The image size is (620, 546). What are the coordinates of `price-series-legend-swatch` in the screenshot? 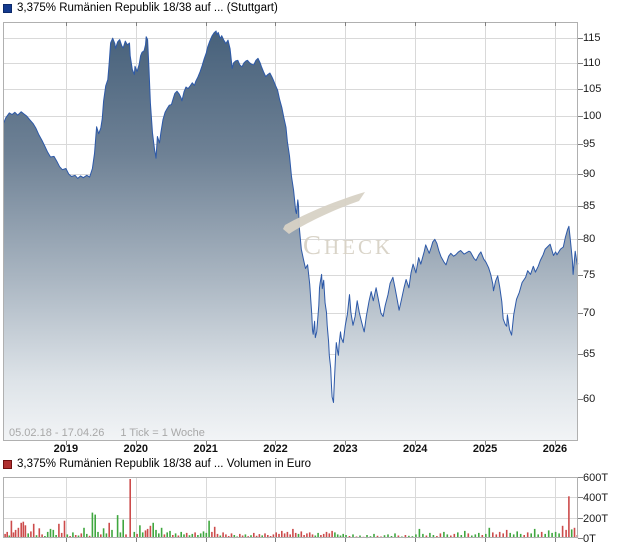 It's located at (7, 8).